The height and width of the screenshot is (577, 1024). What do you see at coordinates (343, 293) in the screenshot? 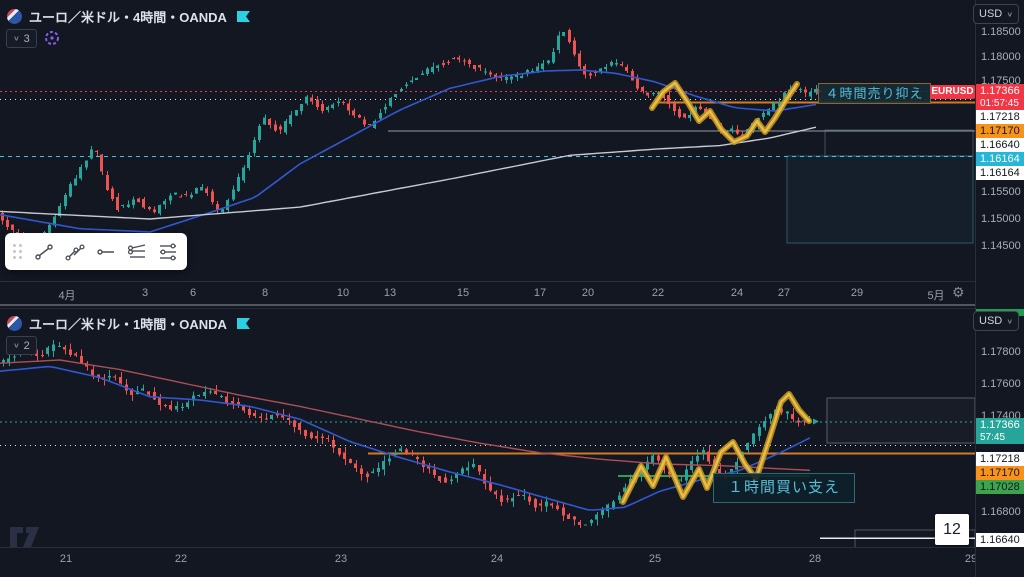
I see `time-tick-label: 10` at bounding box center [343, 293].